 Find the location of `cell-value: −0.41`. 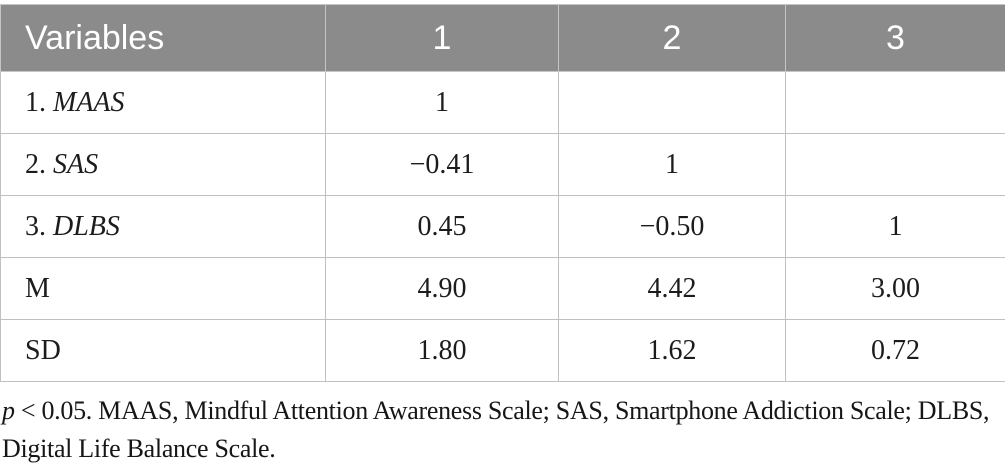

cell-value: −0.41 is located at coordinates (442, 164).